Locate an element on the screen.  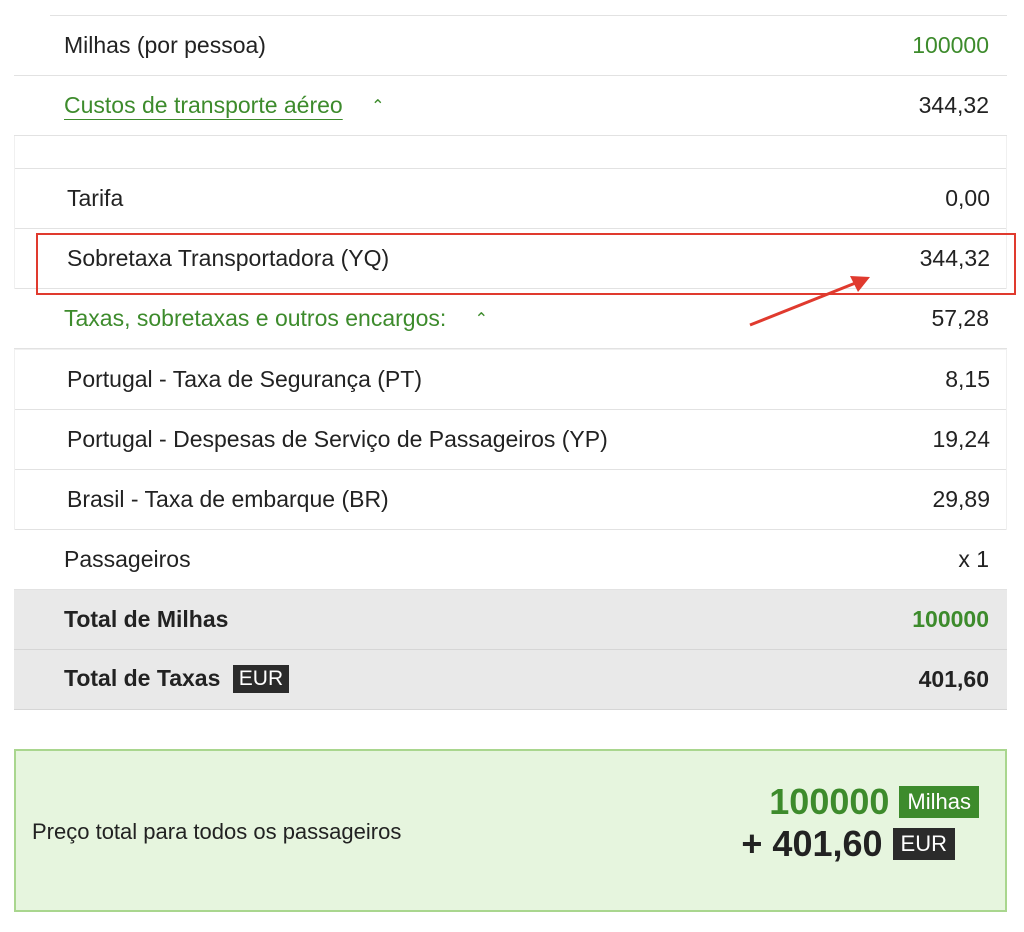
summary-eur: + 401,60 EUR is located at coordinates (848, 844).